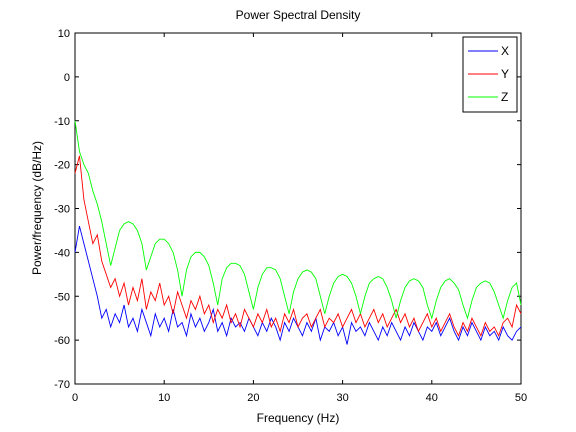 This screenshot has height=432, width=576. Describe the element at coordinates (75, 398) in the screenshot. I see `x-tick-label: 0` at that location.